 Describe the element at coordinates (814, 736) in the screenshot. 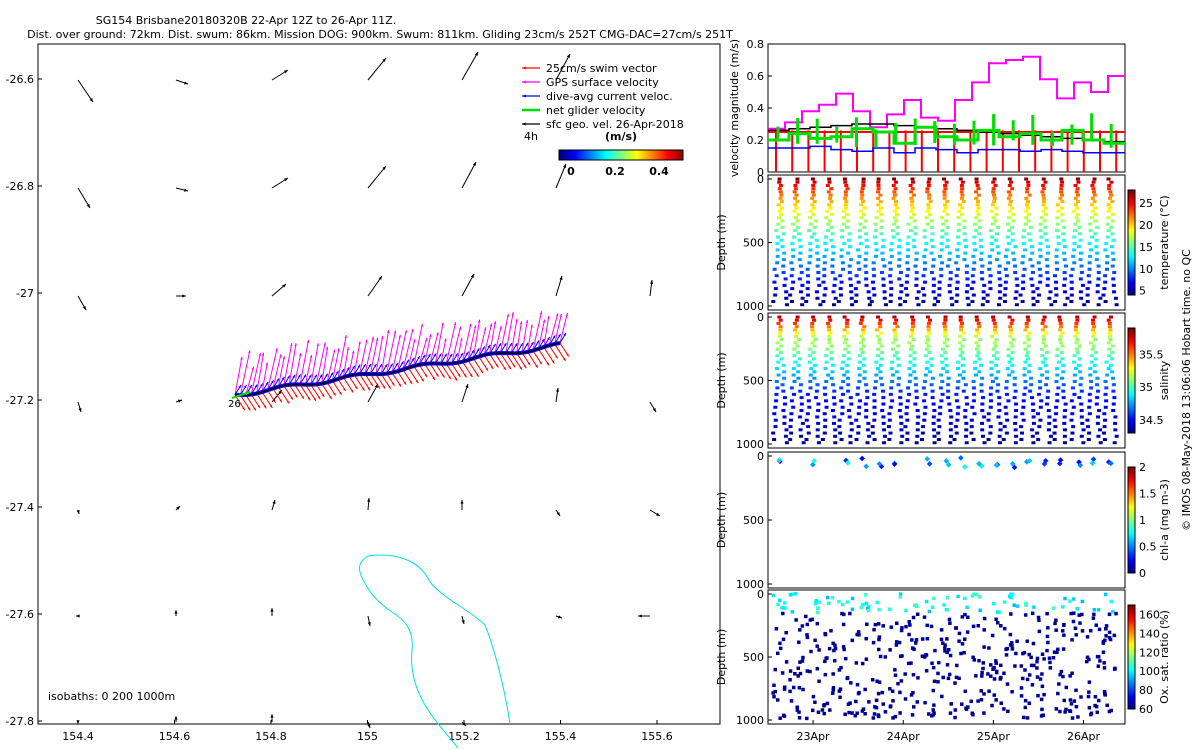

I see `time-tick-label: 23Apr` at that location.